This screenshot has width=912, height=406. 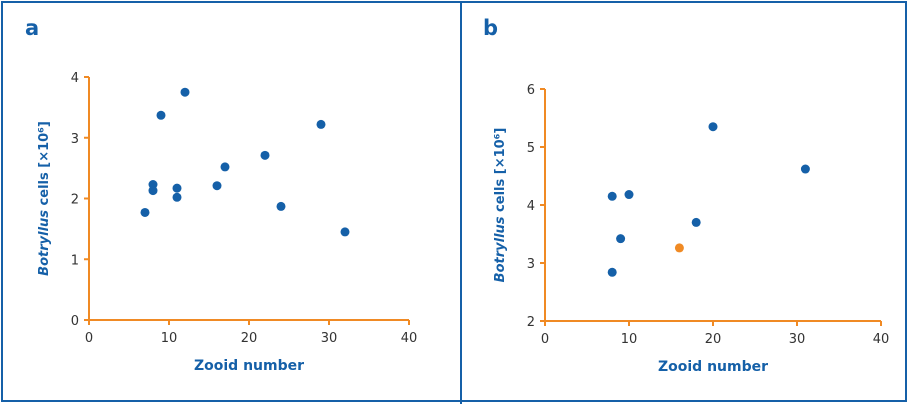 I want to click on y-tick-label: 1, so click(x=75, y=260).